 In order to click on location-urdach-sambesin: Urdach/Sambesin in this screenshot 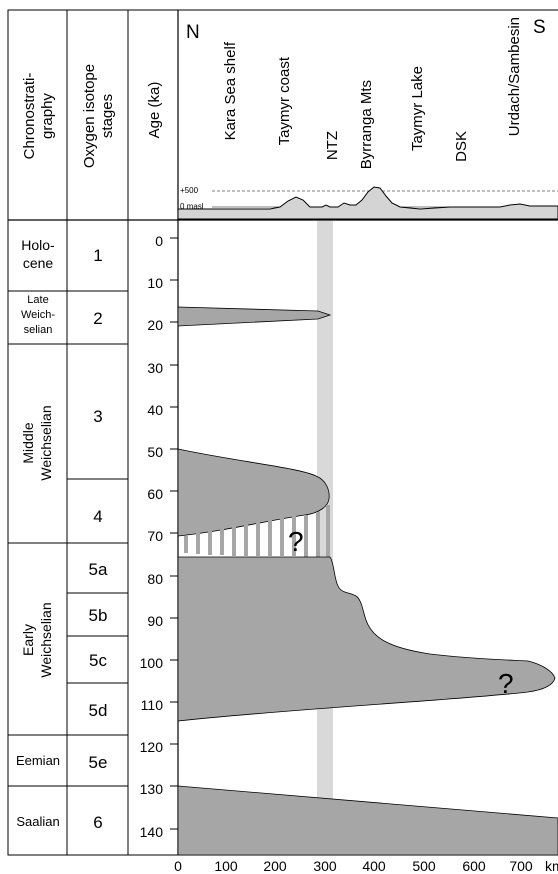, I will do `click(514, 76)`.